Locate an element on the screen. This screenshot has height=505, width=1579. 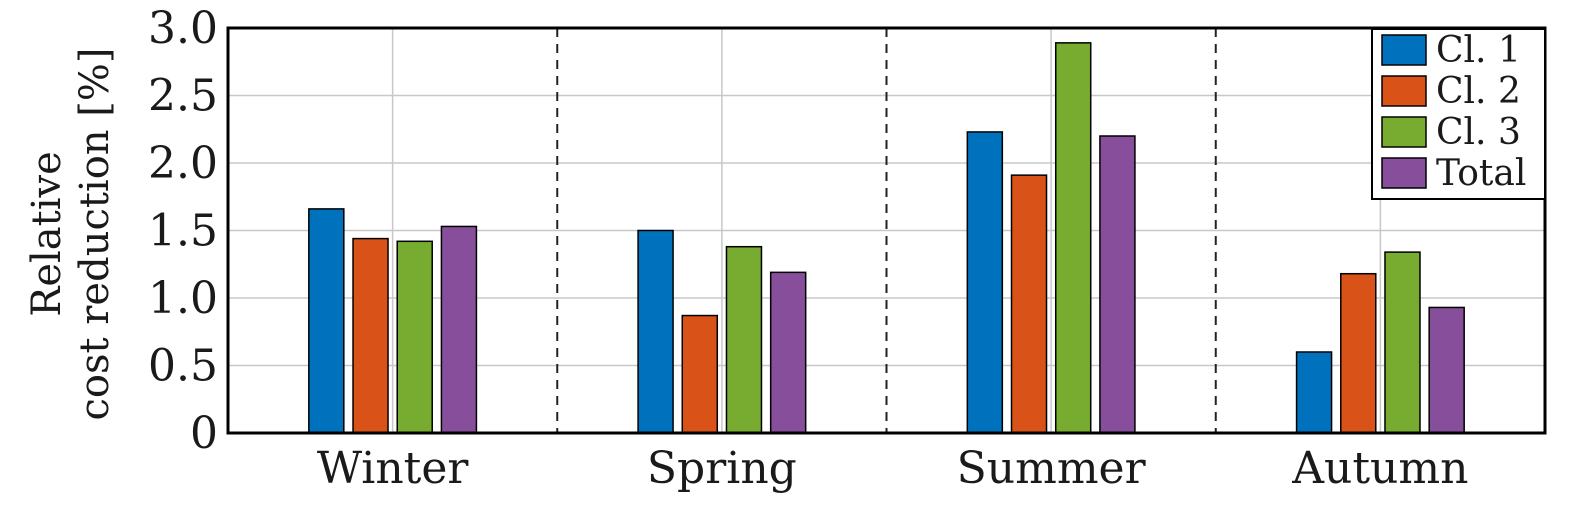
y-axis-ticks: 0 0.5 1.0 1.5 2.0 2.5 3.0 is located at coordinates (183, 231).